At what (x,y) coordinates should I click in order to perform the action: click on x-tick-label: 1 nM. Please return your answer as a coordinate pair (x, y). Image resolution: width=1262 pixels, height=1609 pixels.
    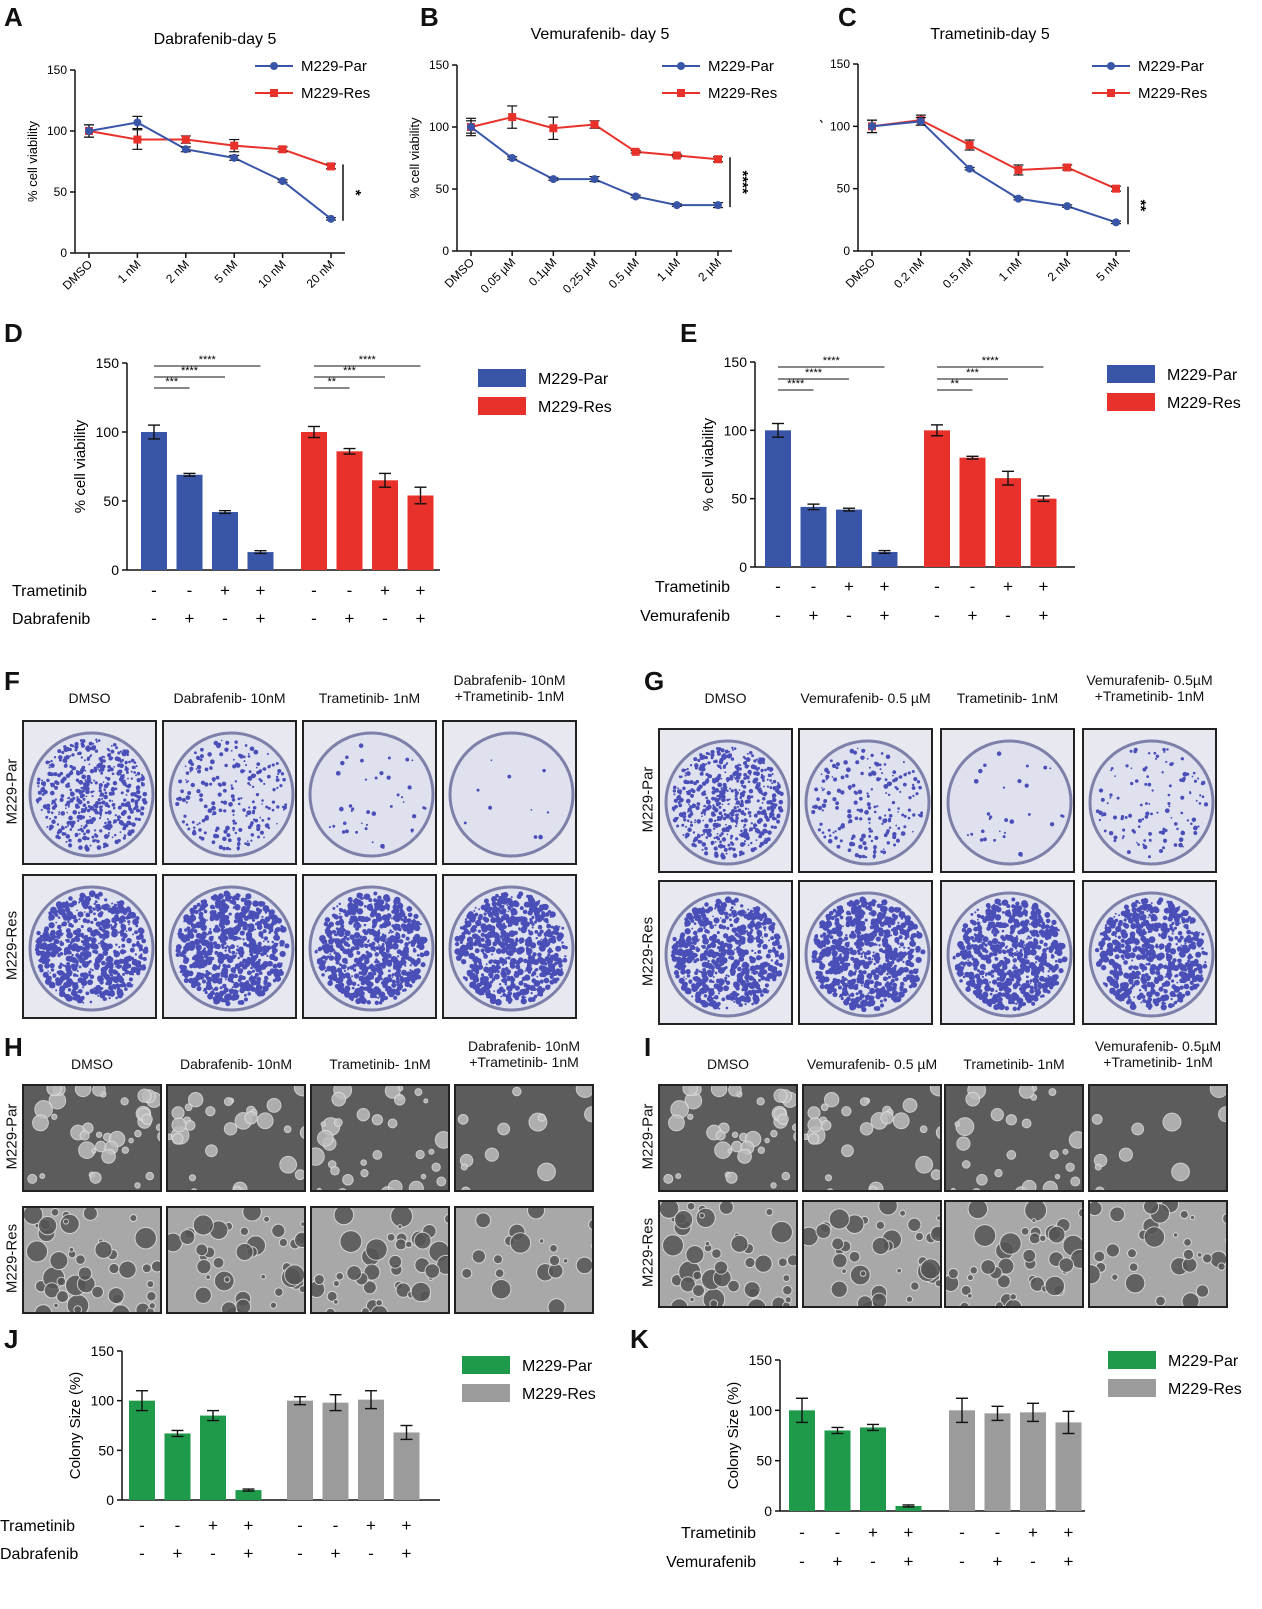
    Looking at the image, I should click on (129, 271).